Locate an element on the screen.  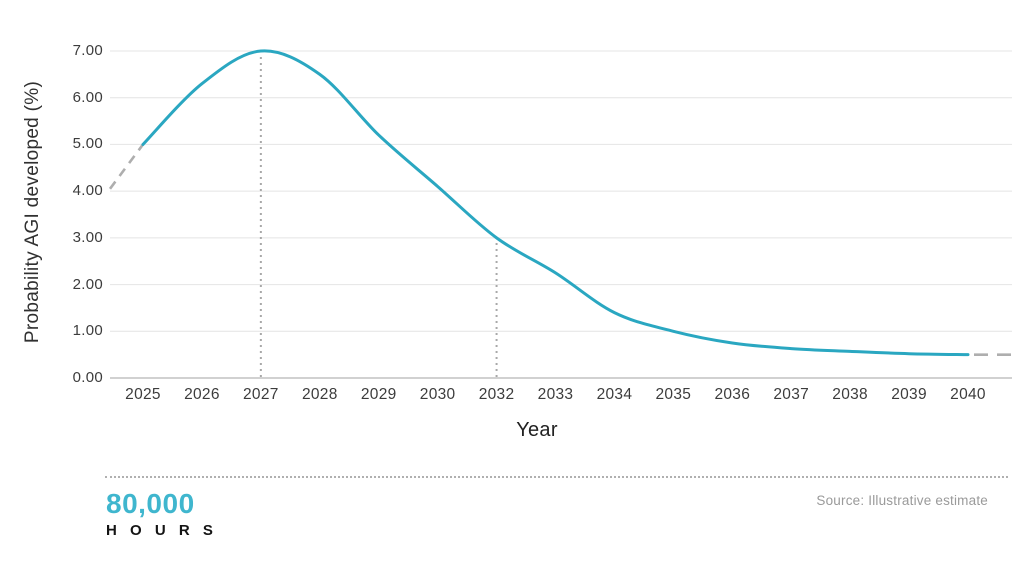
x-tick-label-2025: 2025 is located at coordinates (143, 394).